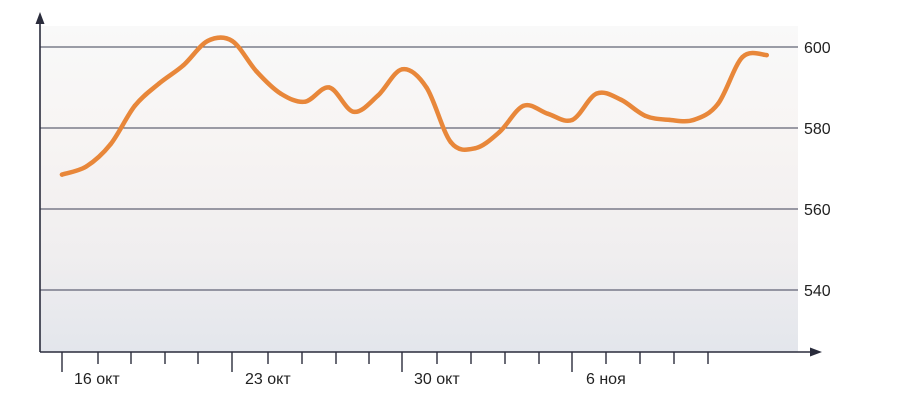  What do you see at coordinates (817, 210) in the screenshot?
I see `y-tick-label: 560` at bounding box center [817, 210].